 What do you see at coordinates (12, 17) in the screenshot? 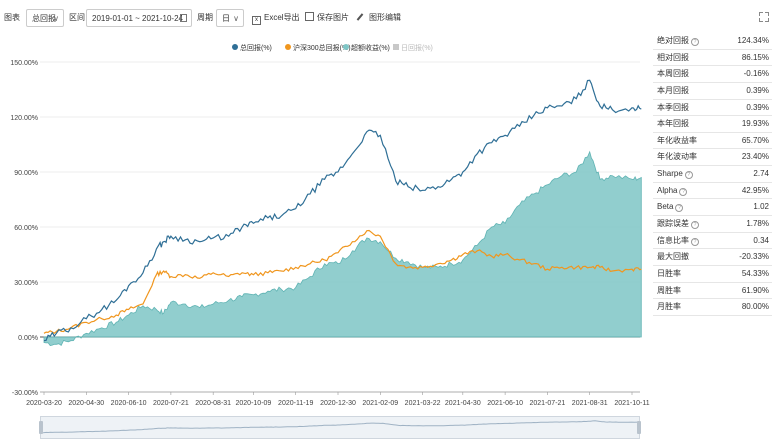
I see `chart-label: 图表` at bounding box center [12, 17].